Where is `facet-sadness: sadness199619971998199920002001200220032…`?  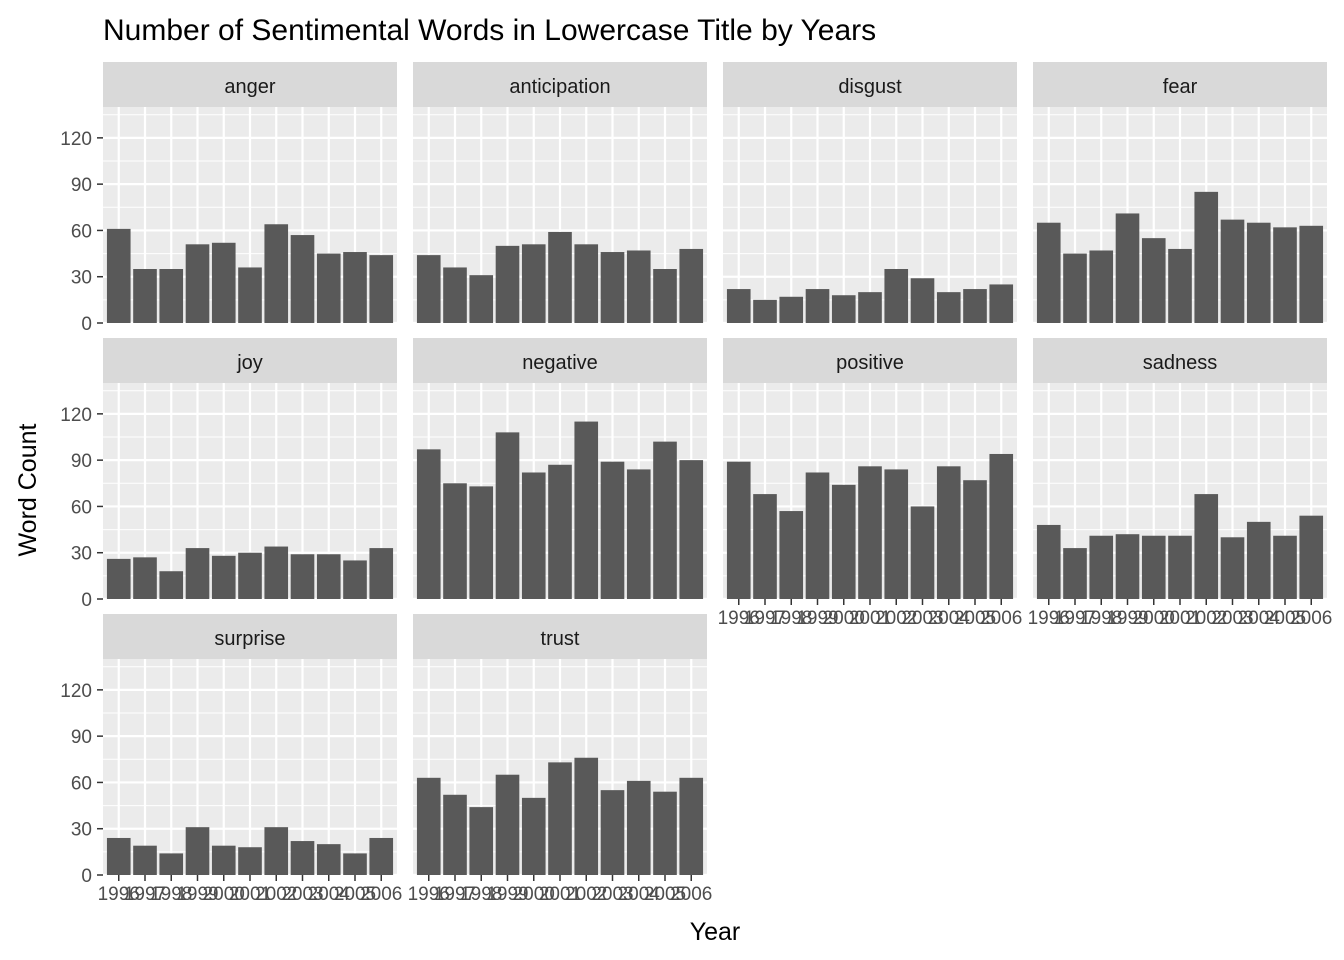 facet-sadness: sadness199619971998199920002001200220032… is located at coordinates (1180, 483).